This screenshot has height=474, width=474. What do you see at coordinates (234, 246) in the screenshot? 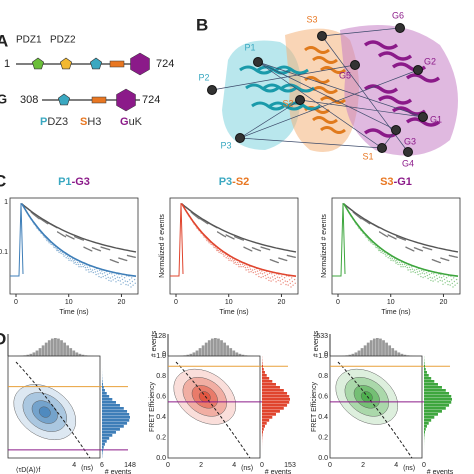
I see `plot-frame` at bounding box center [234, 246].